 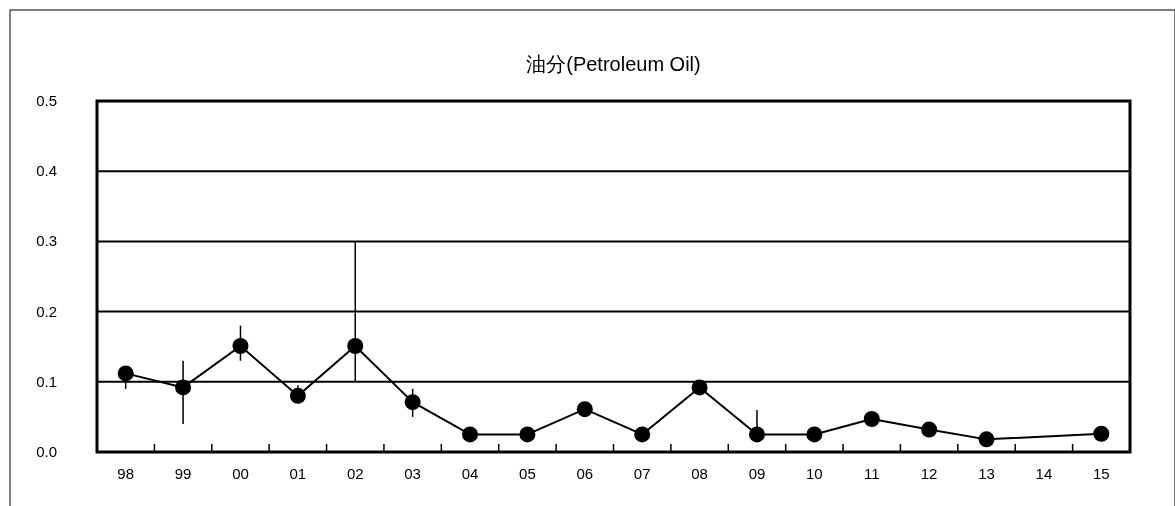 I want to click on x-tick-label: 15, so click(x=1101, y=473).